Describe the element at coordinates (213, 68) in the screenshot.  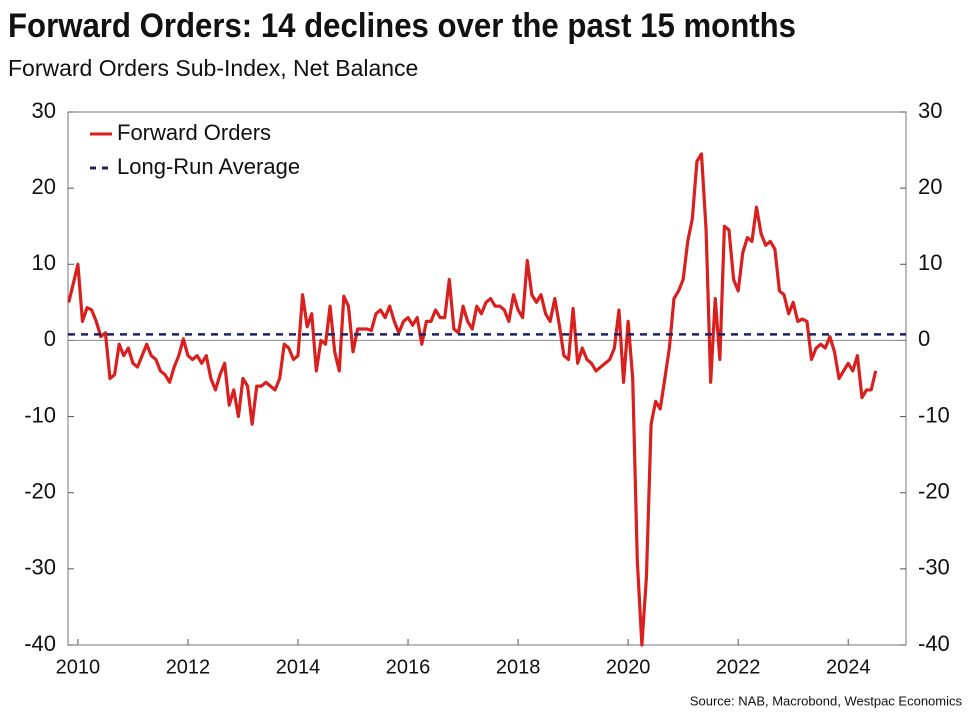
I see `chart-subtitle: Forward Orders Sub-Index, Net Balance` at that location.